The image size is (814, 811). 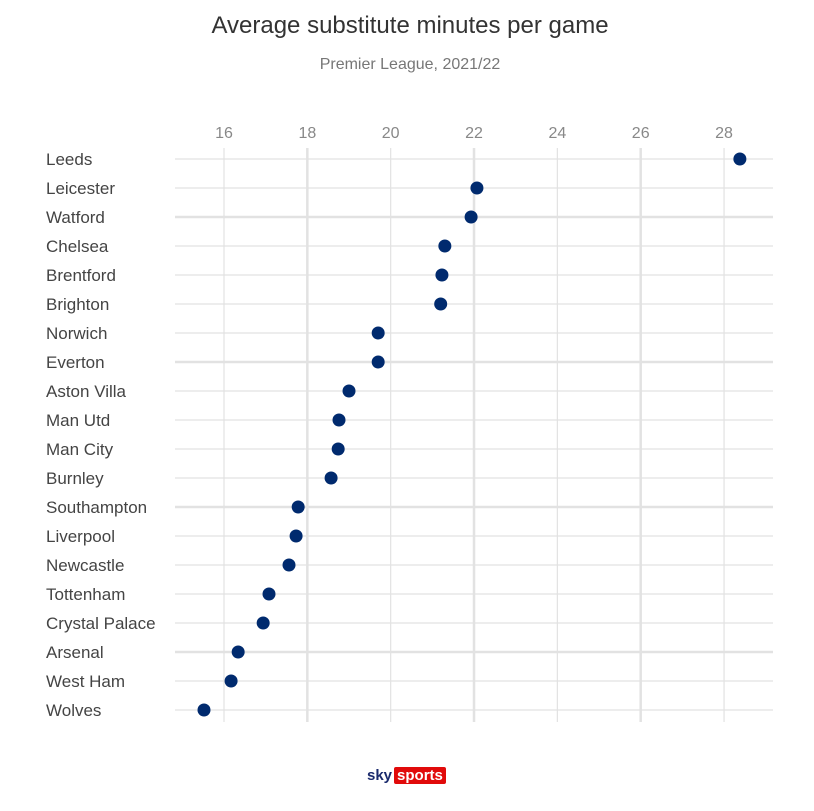 I want to click on category-label: Tottenham, so click(x=85, y=594).